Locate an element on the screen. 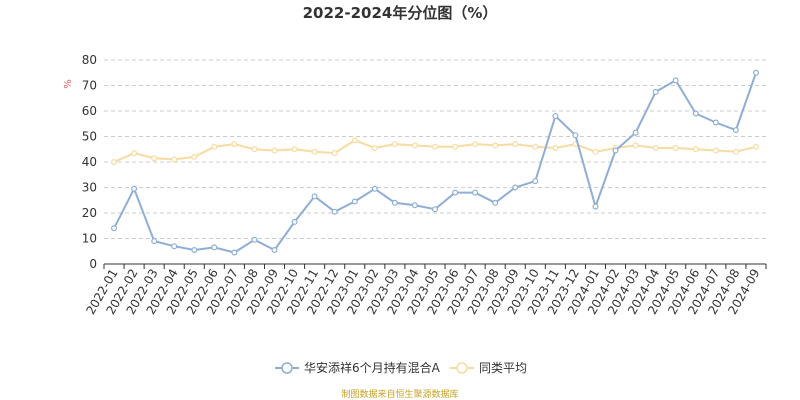 Image resolution: width=800 pixels, height=400 pixels. y-tick-label: 10 is located at coordinates (89, 239).